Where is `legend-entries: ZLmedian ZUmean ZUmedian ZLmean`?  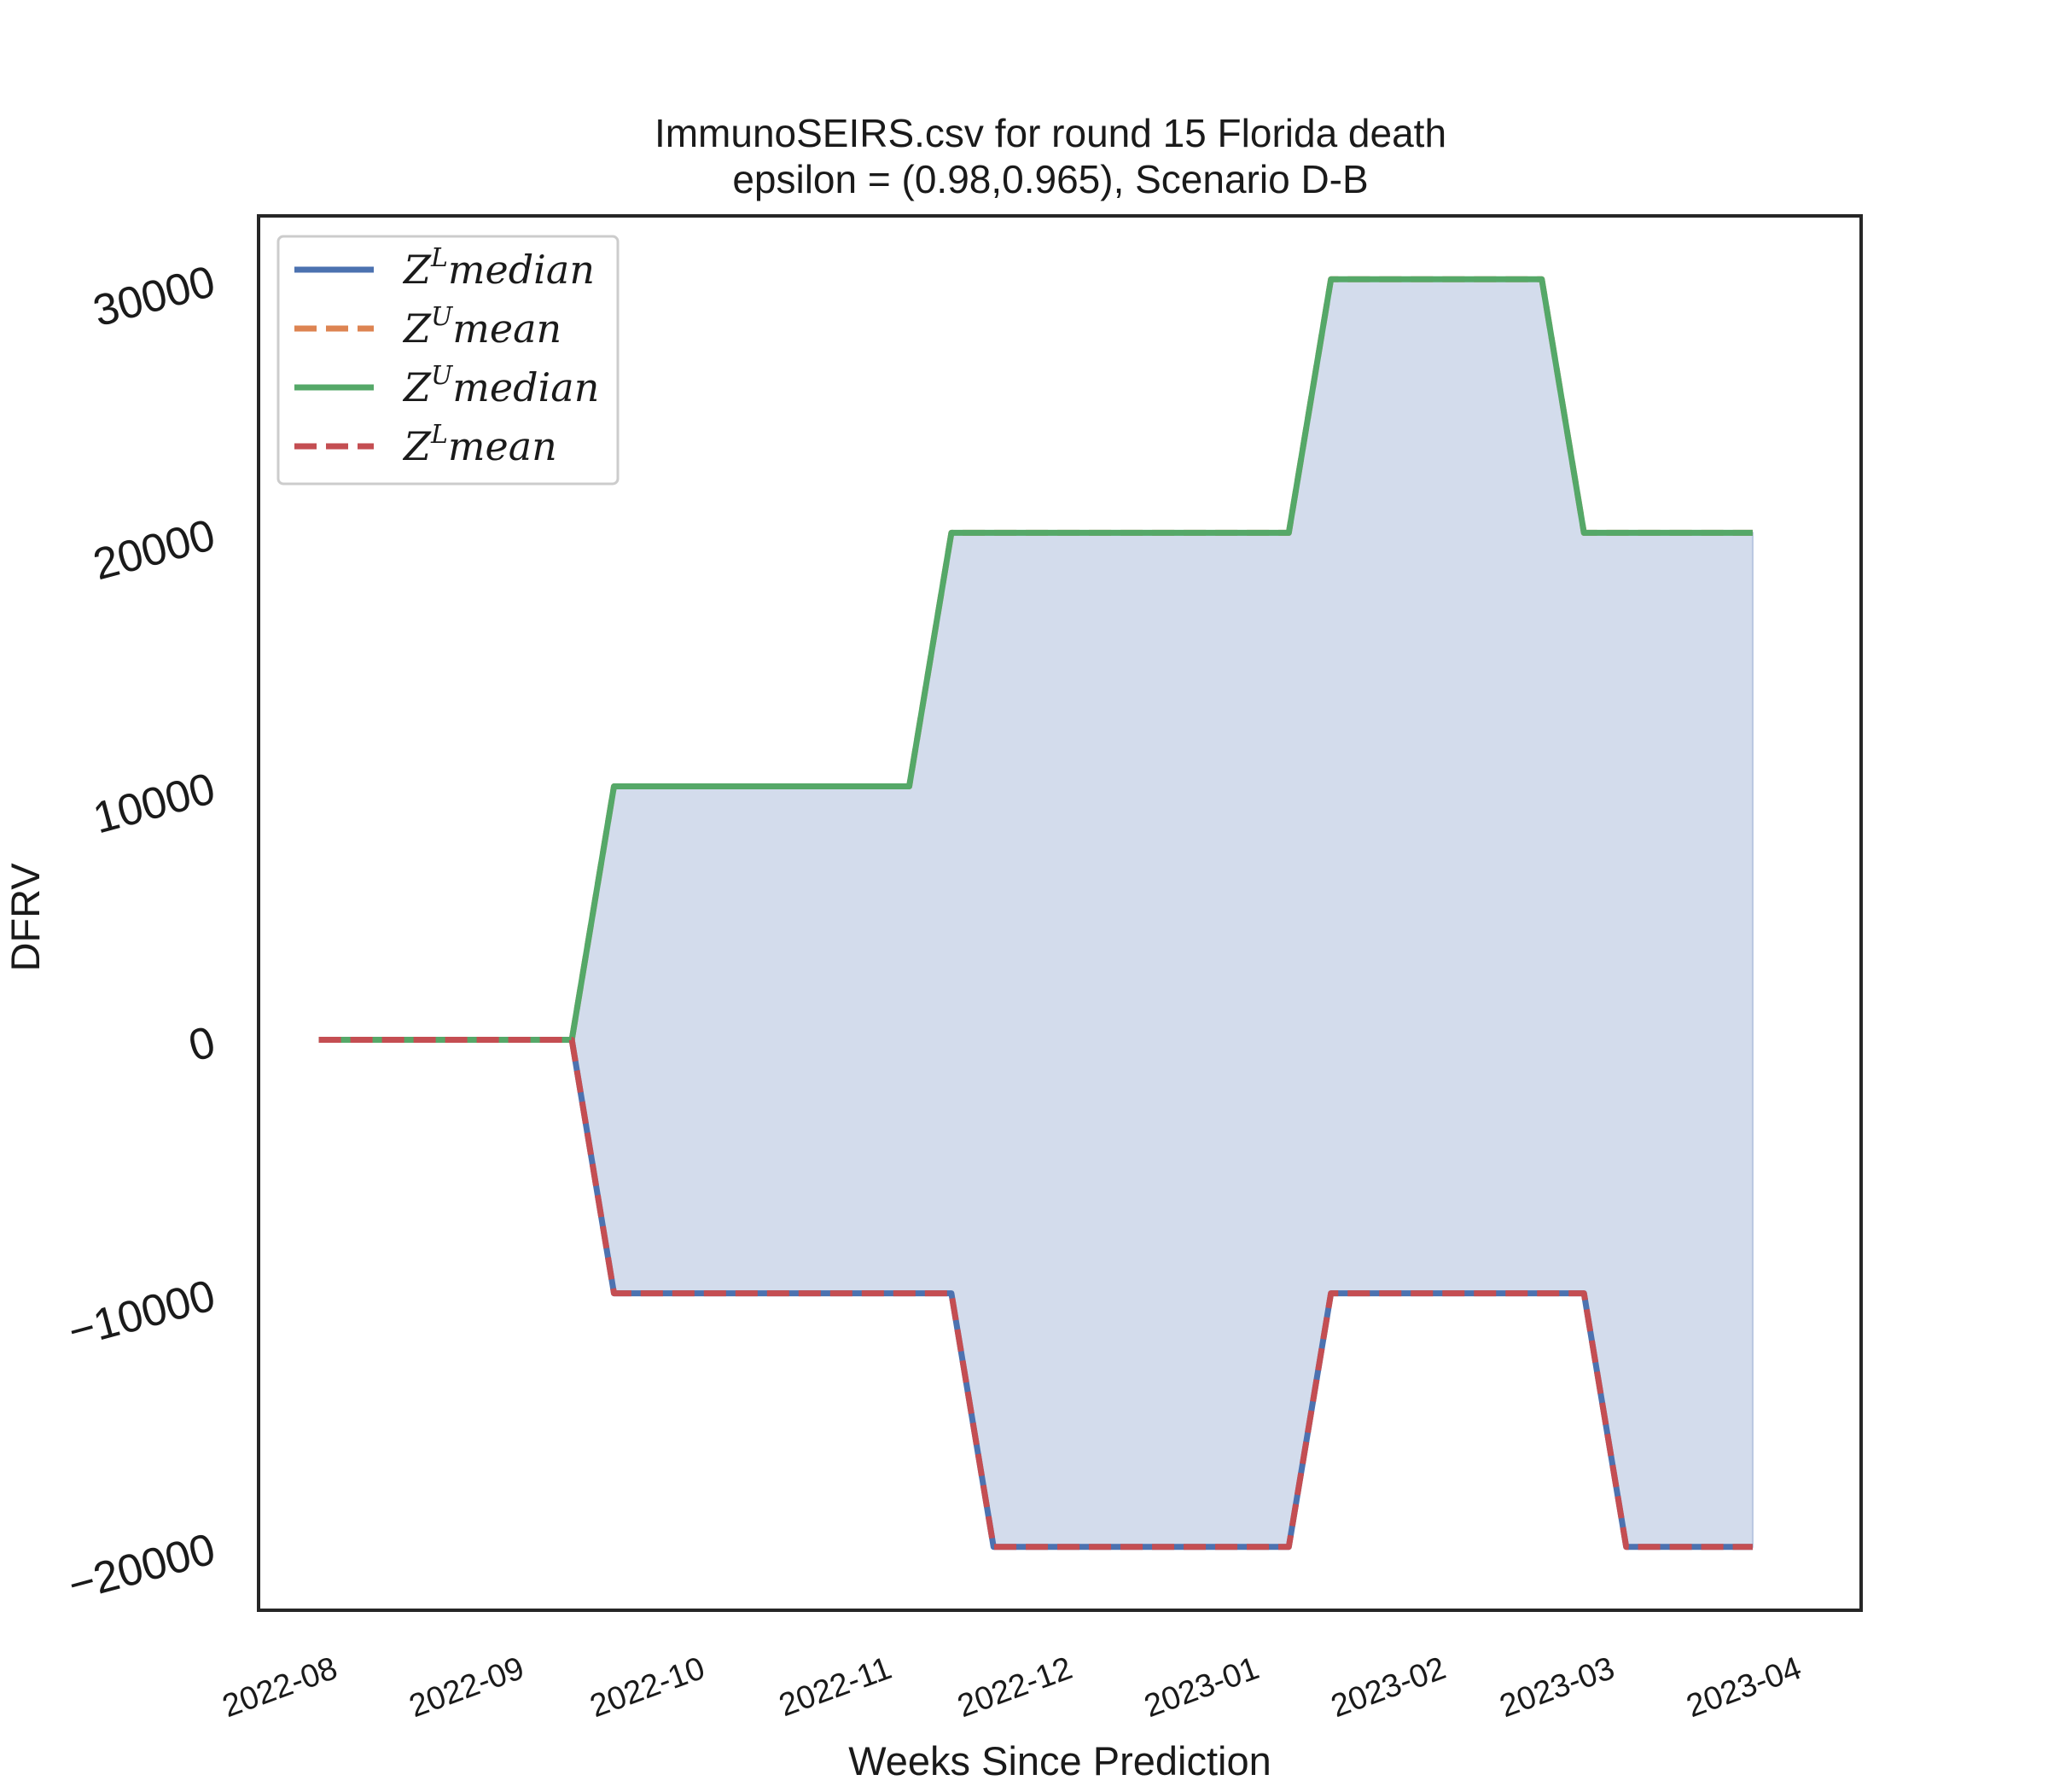
legend-entries: ZLmedian ZUmean ZUmedian ZLmean is located at coordinates (447, 356).